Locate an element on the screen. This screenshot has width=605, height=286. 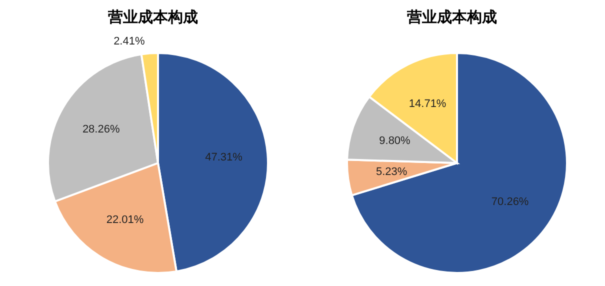
data-label: 70.26% is located at coordinates (510, 202).